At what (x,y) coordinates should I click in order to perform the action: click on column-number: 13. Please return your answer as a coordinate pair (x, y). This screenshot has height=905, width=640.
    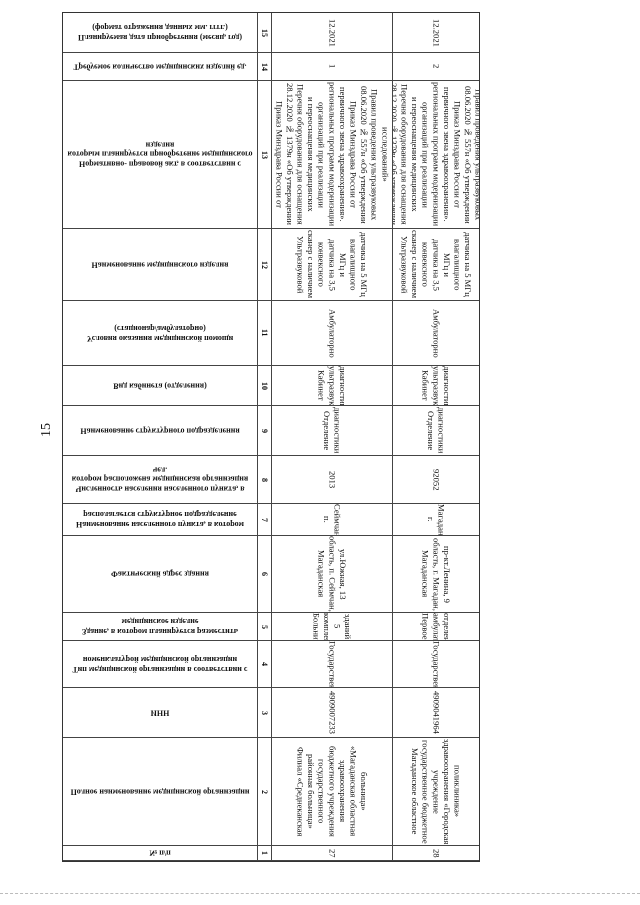
    Looking at the image, I should click on (265, 155).